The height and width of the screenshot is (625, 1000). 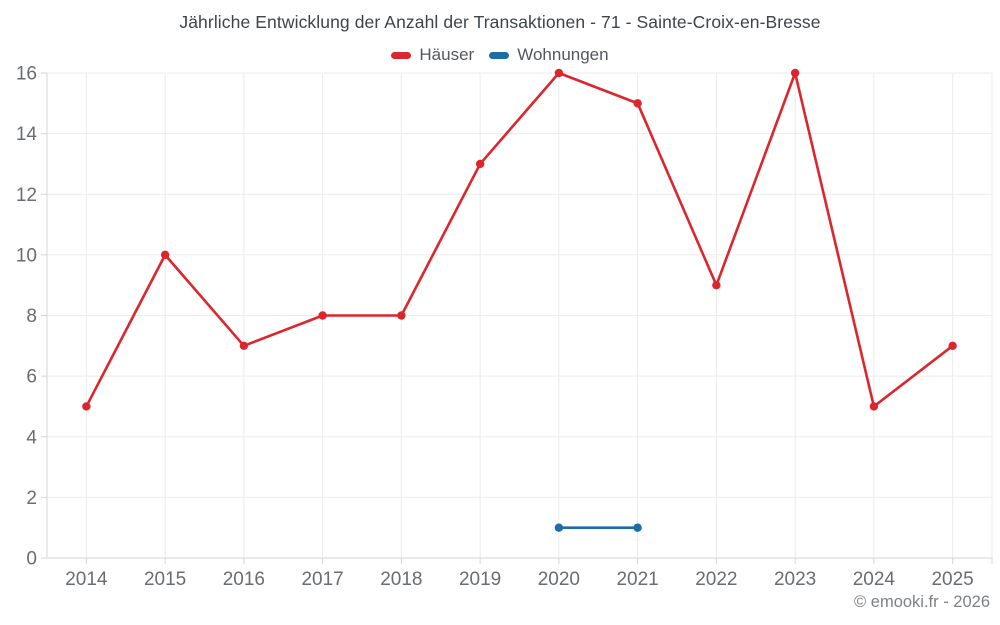 What do you see at coordinates (559, 579) in the screenshot?
I see `x-tick-label: 2020` at bounding box center [559, 579].